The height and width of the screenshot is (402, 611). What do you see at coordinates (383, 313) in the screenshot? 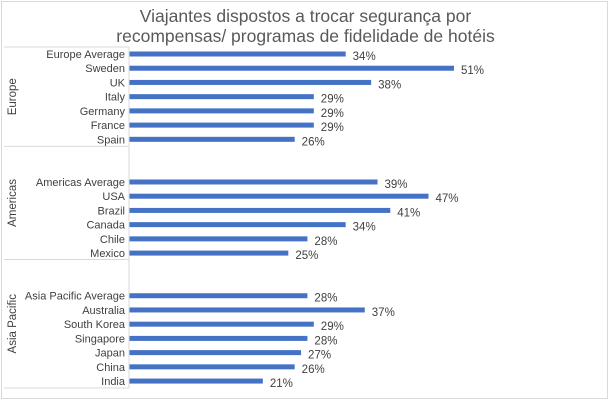
I see `data-label: 37%` at bounding box center [383, 313].